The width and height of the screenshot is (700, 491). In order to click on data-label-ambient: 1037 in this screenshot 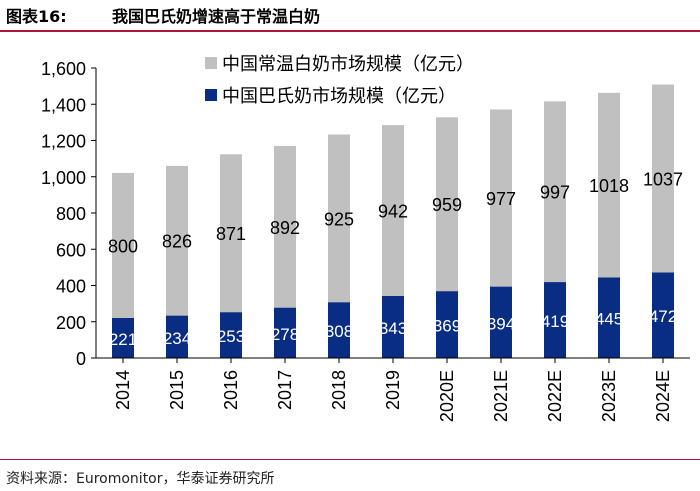, I will do `click(663, 179)`.